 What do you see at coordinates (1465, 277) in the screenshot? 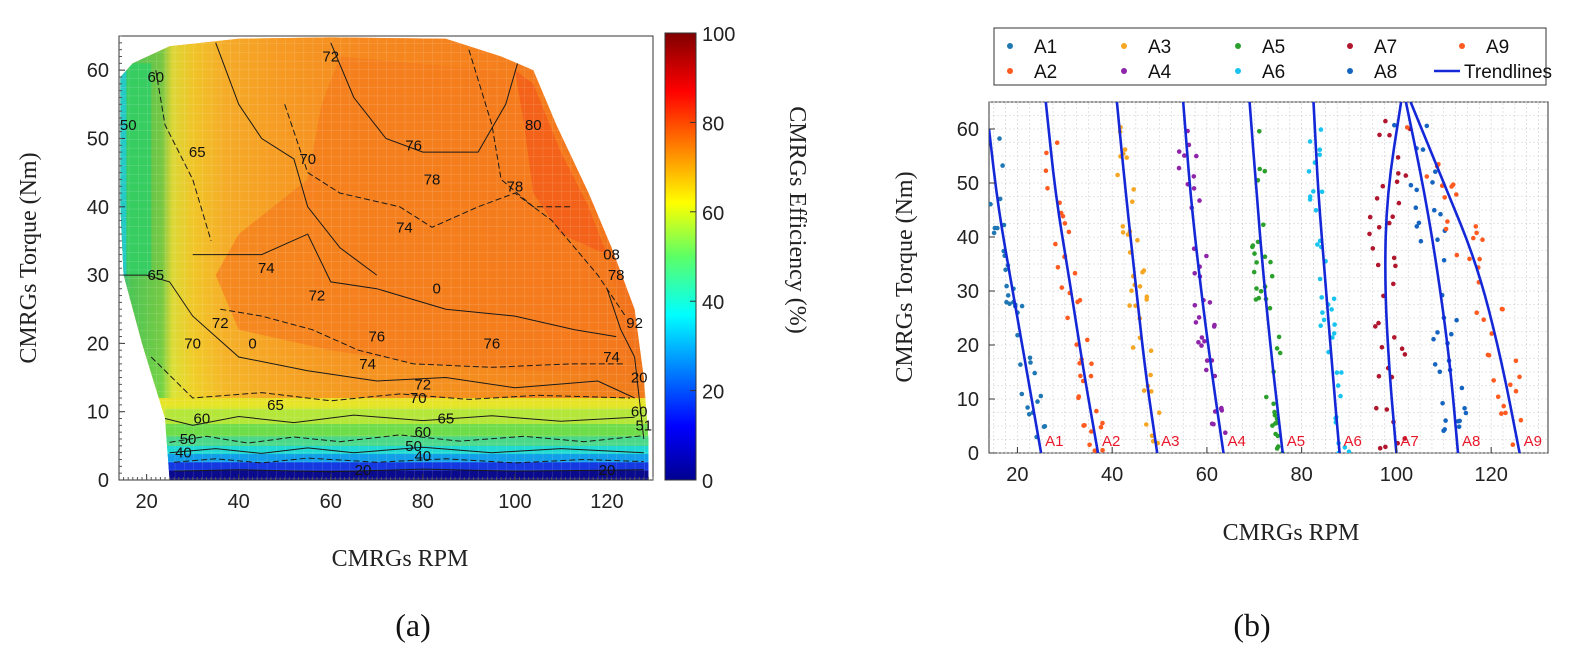
I see `trendline-a9` at bounding box center [1465, 277].